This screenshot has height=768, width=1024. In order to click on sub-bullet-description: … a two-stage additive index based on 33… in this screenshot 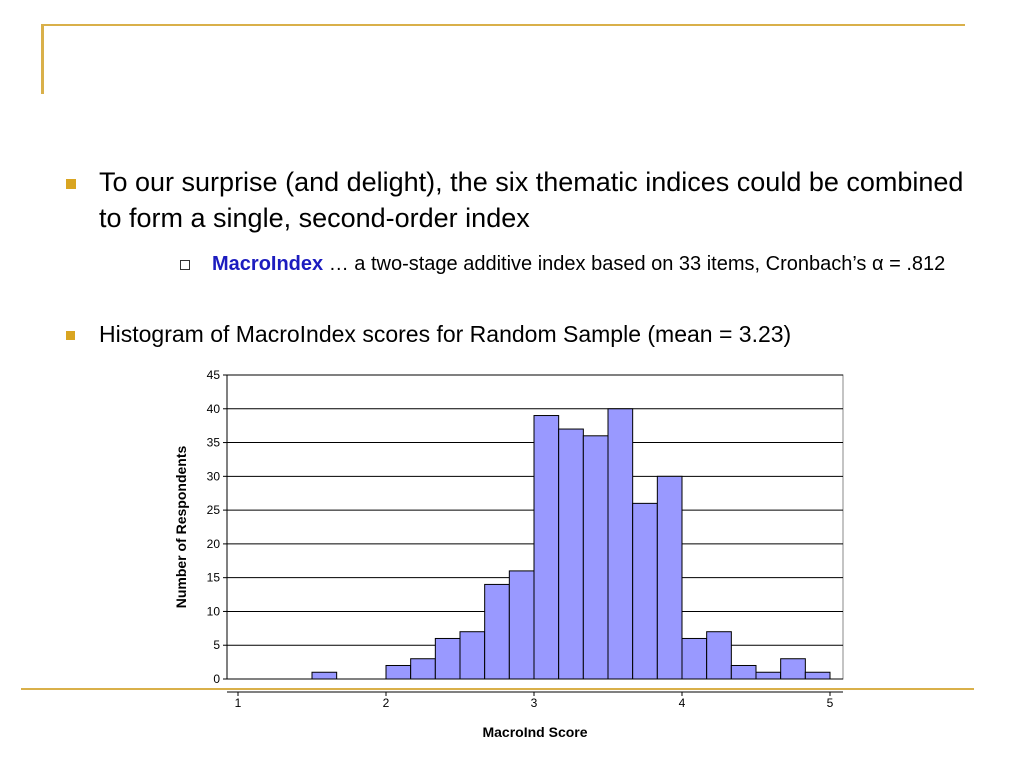, I will do `click(634, 264)`.